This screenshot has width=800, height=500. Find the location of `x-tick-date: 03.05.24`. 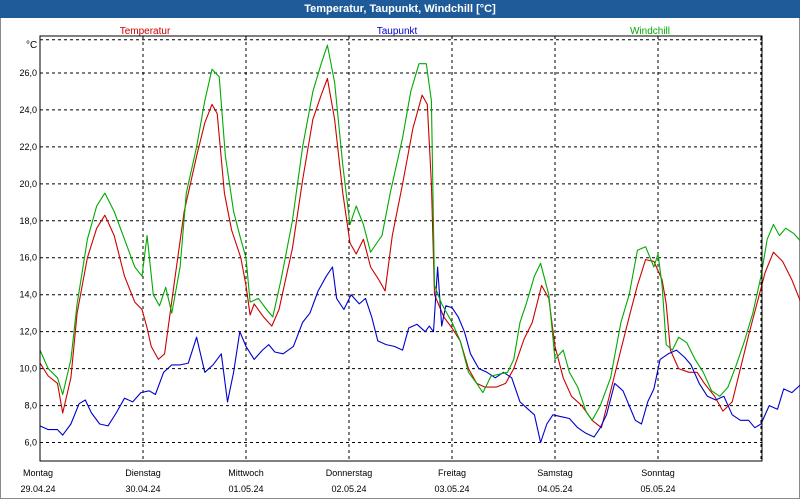

x-tick-date: 03.05.24 is located at coordinates (451, 489).